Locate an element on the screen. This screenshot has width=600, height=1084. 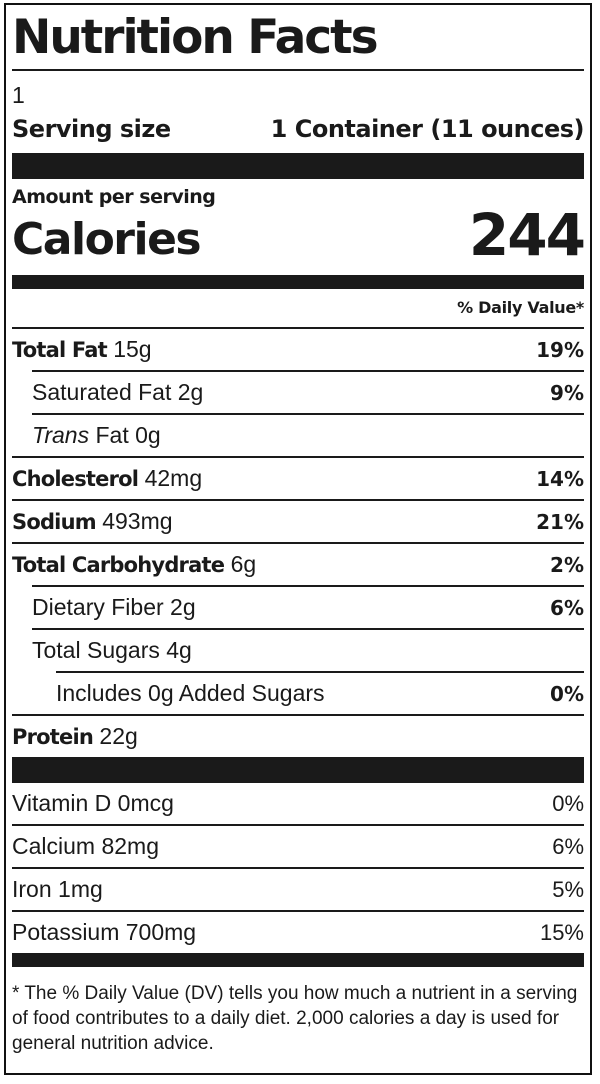
vitamin-dv: 5% is located at coordinates (568, 889).